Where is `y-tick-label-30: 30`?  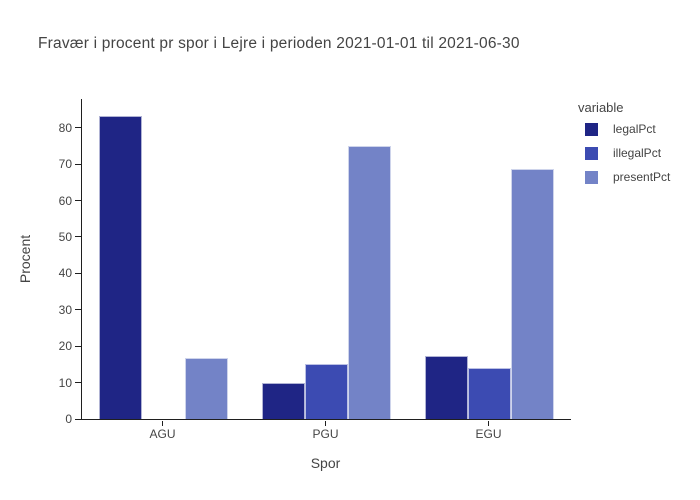
y-tick-label-30: 30 is located at coordinates (65, 309).